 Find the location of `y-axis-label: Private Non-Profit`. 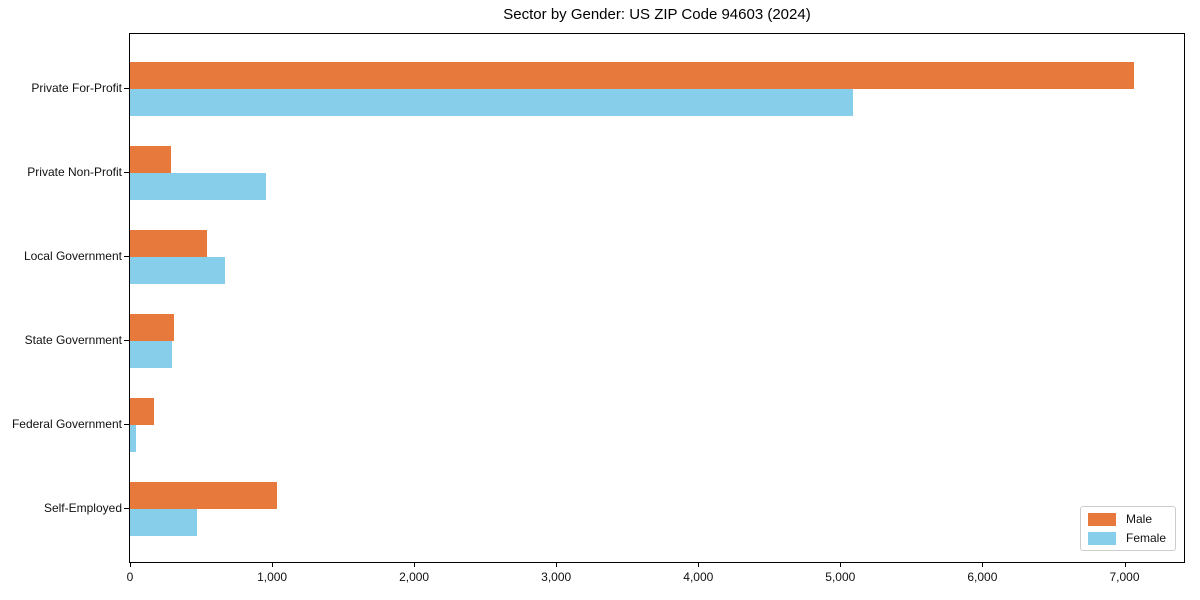

y-axis-label: Private Non-Profit is located at coordinates (74, 172).